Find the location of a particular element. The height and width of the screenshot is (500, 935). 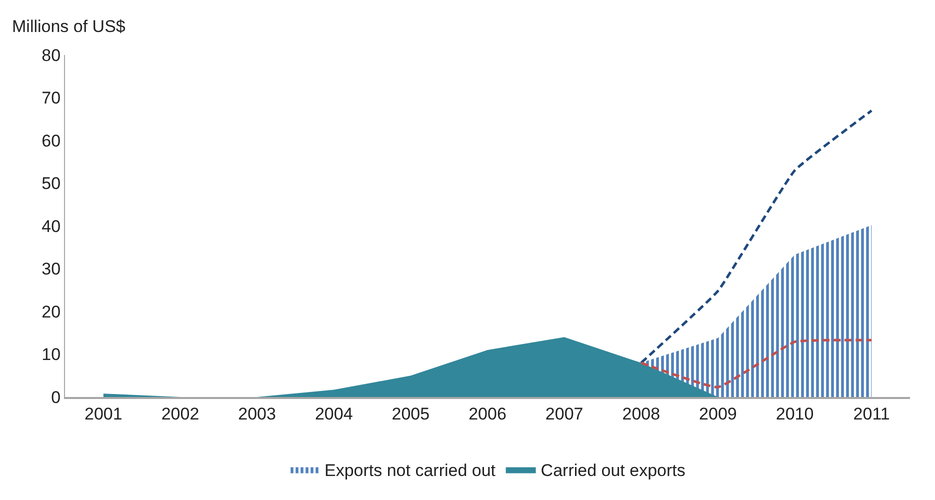

y-tick-label: 40 is located at coordinates (51, 226).